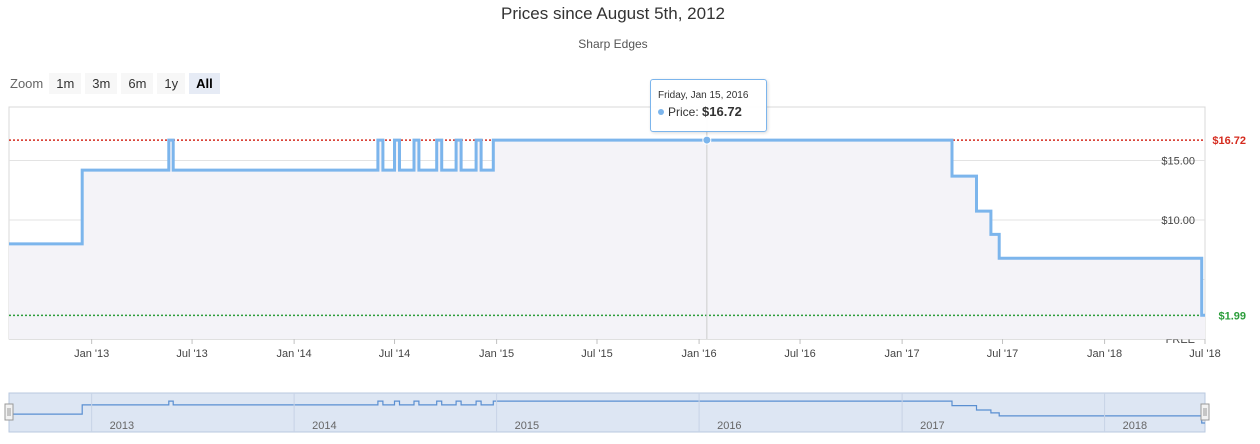 This screenshot has width=1260, height=444. I want to click on navigator-series, so click(607, 412).